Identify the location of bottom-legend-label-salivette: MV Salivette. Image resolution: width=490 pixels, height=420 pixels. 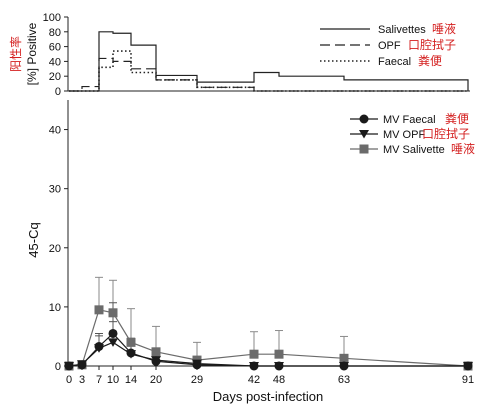
(414, 150).